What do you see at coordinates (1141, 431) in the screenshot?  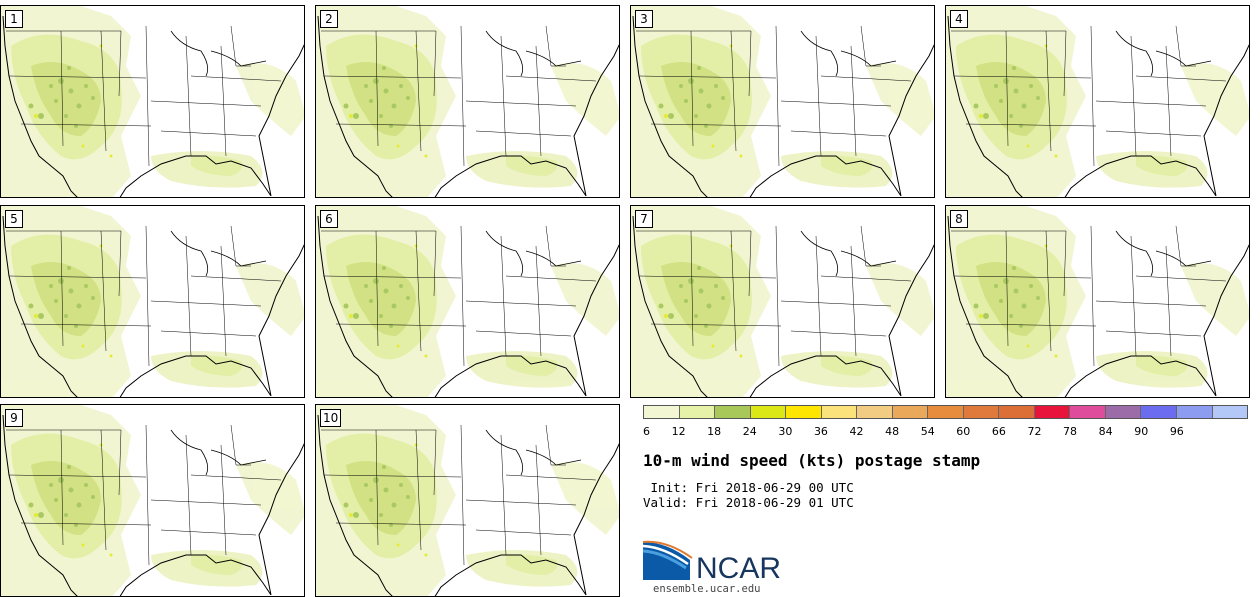 I see `colorbar-tick-label: 90` at bounding box center [1141, 431].